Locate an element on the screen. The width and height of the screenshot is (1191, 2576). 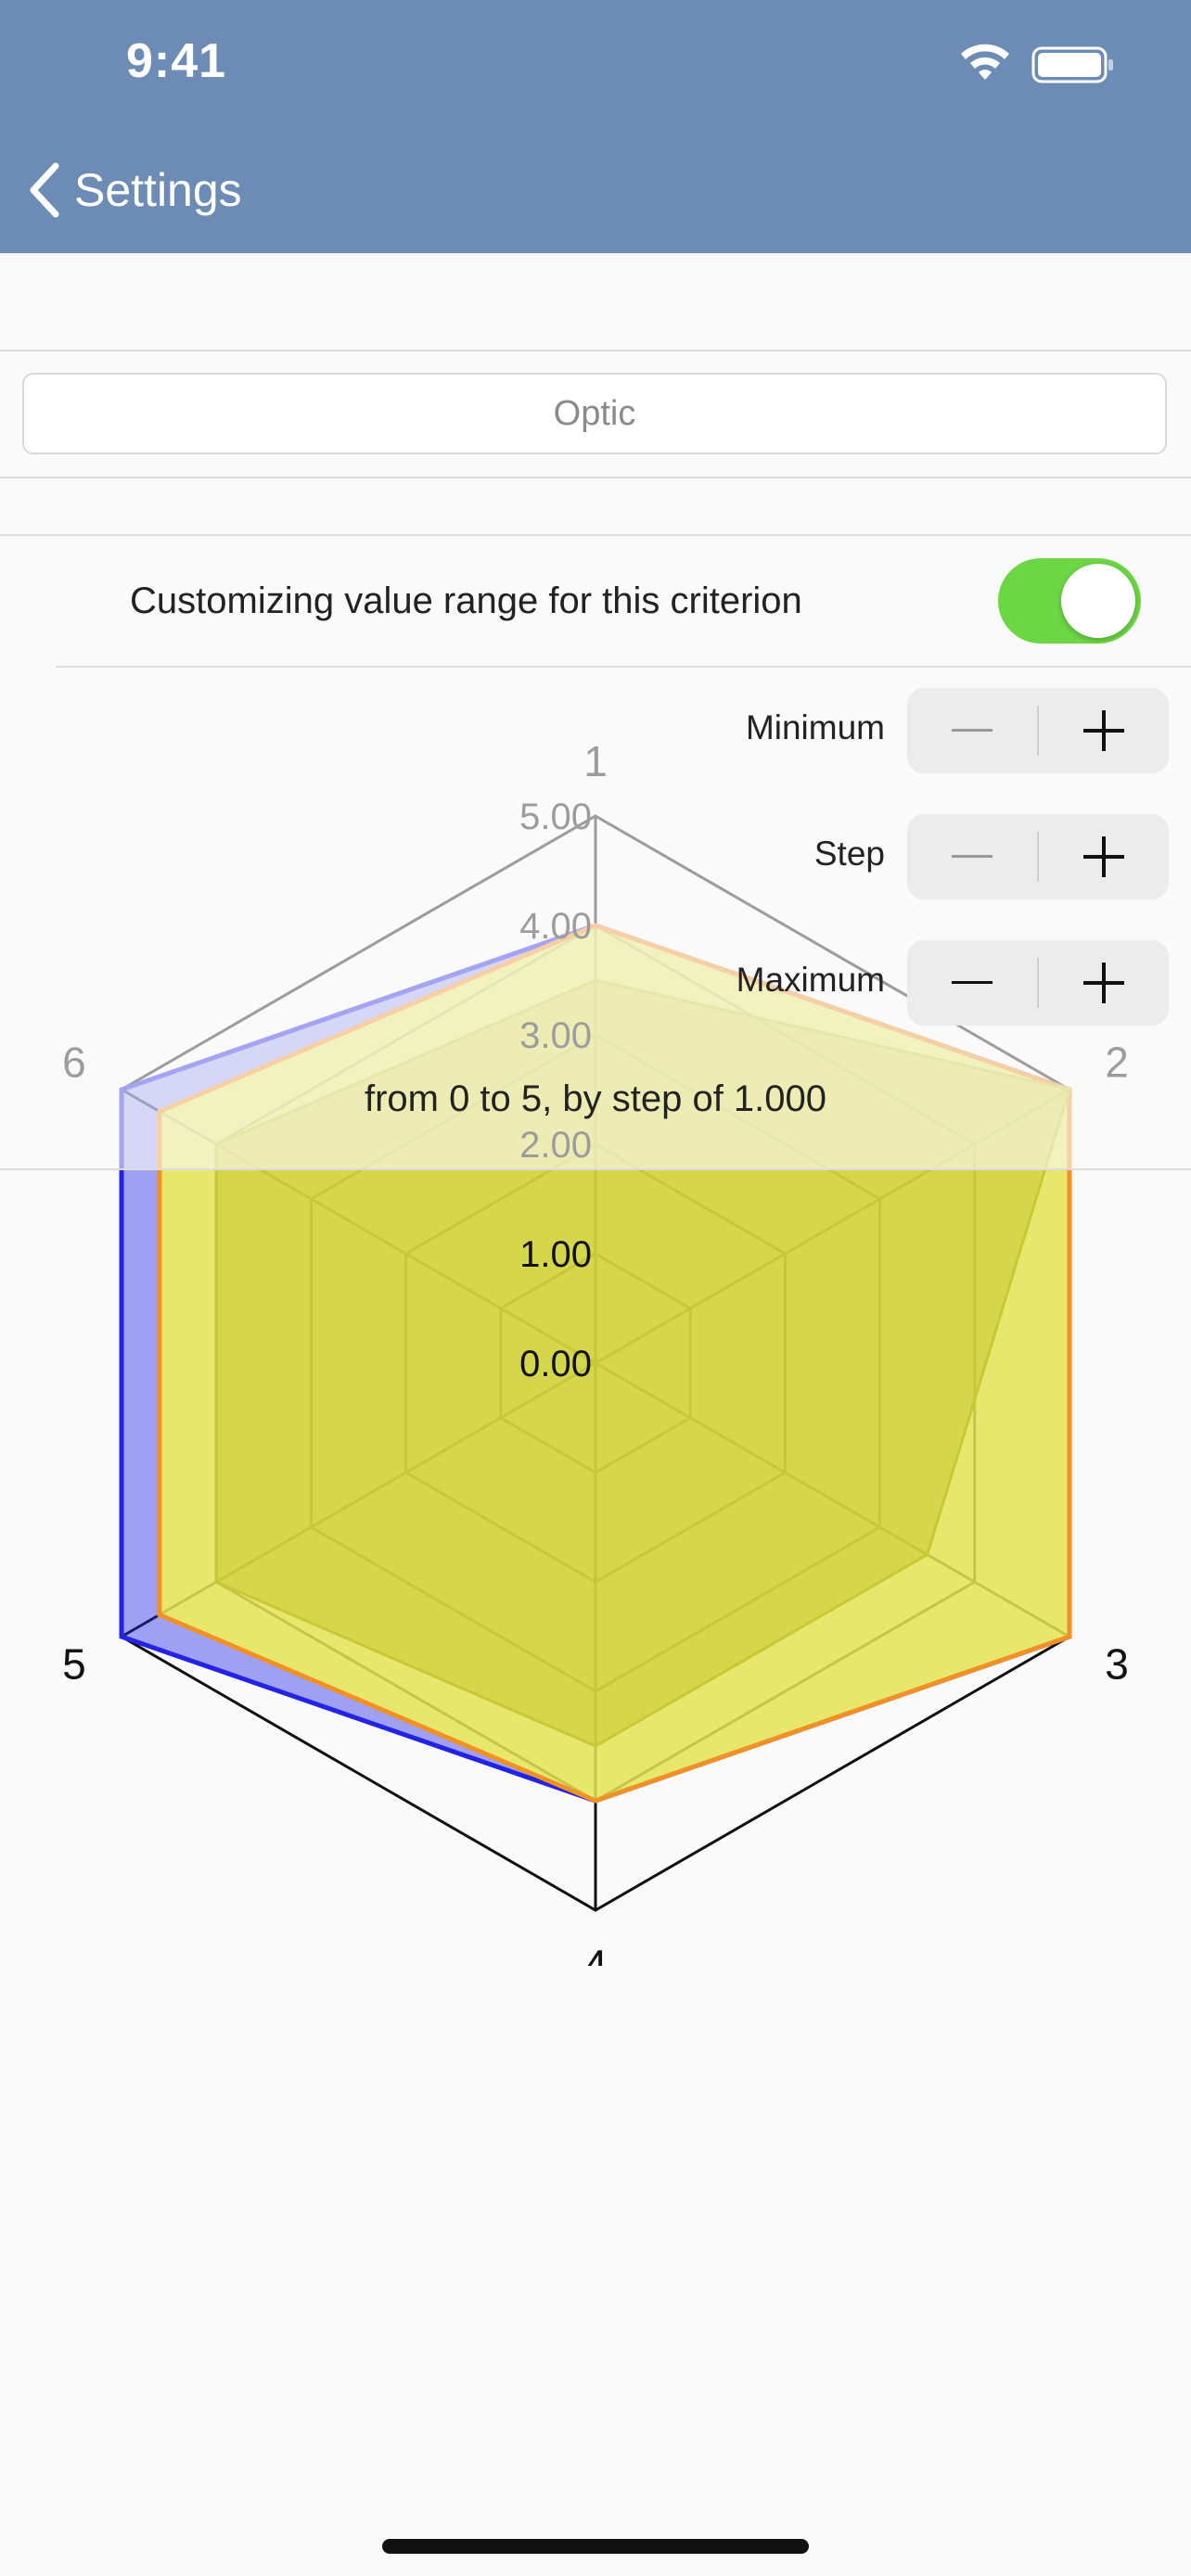
step-label: Step is located at coordinates (849, 854).